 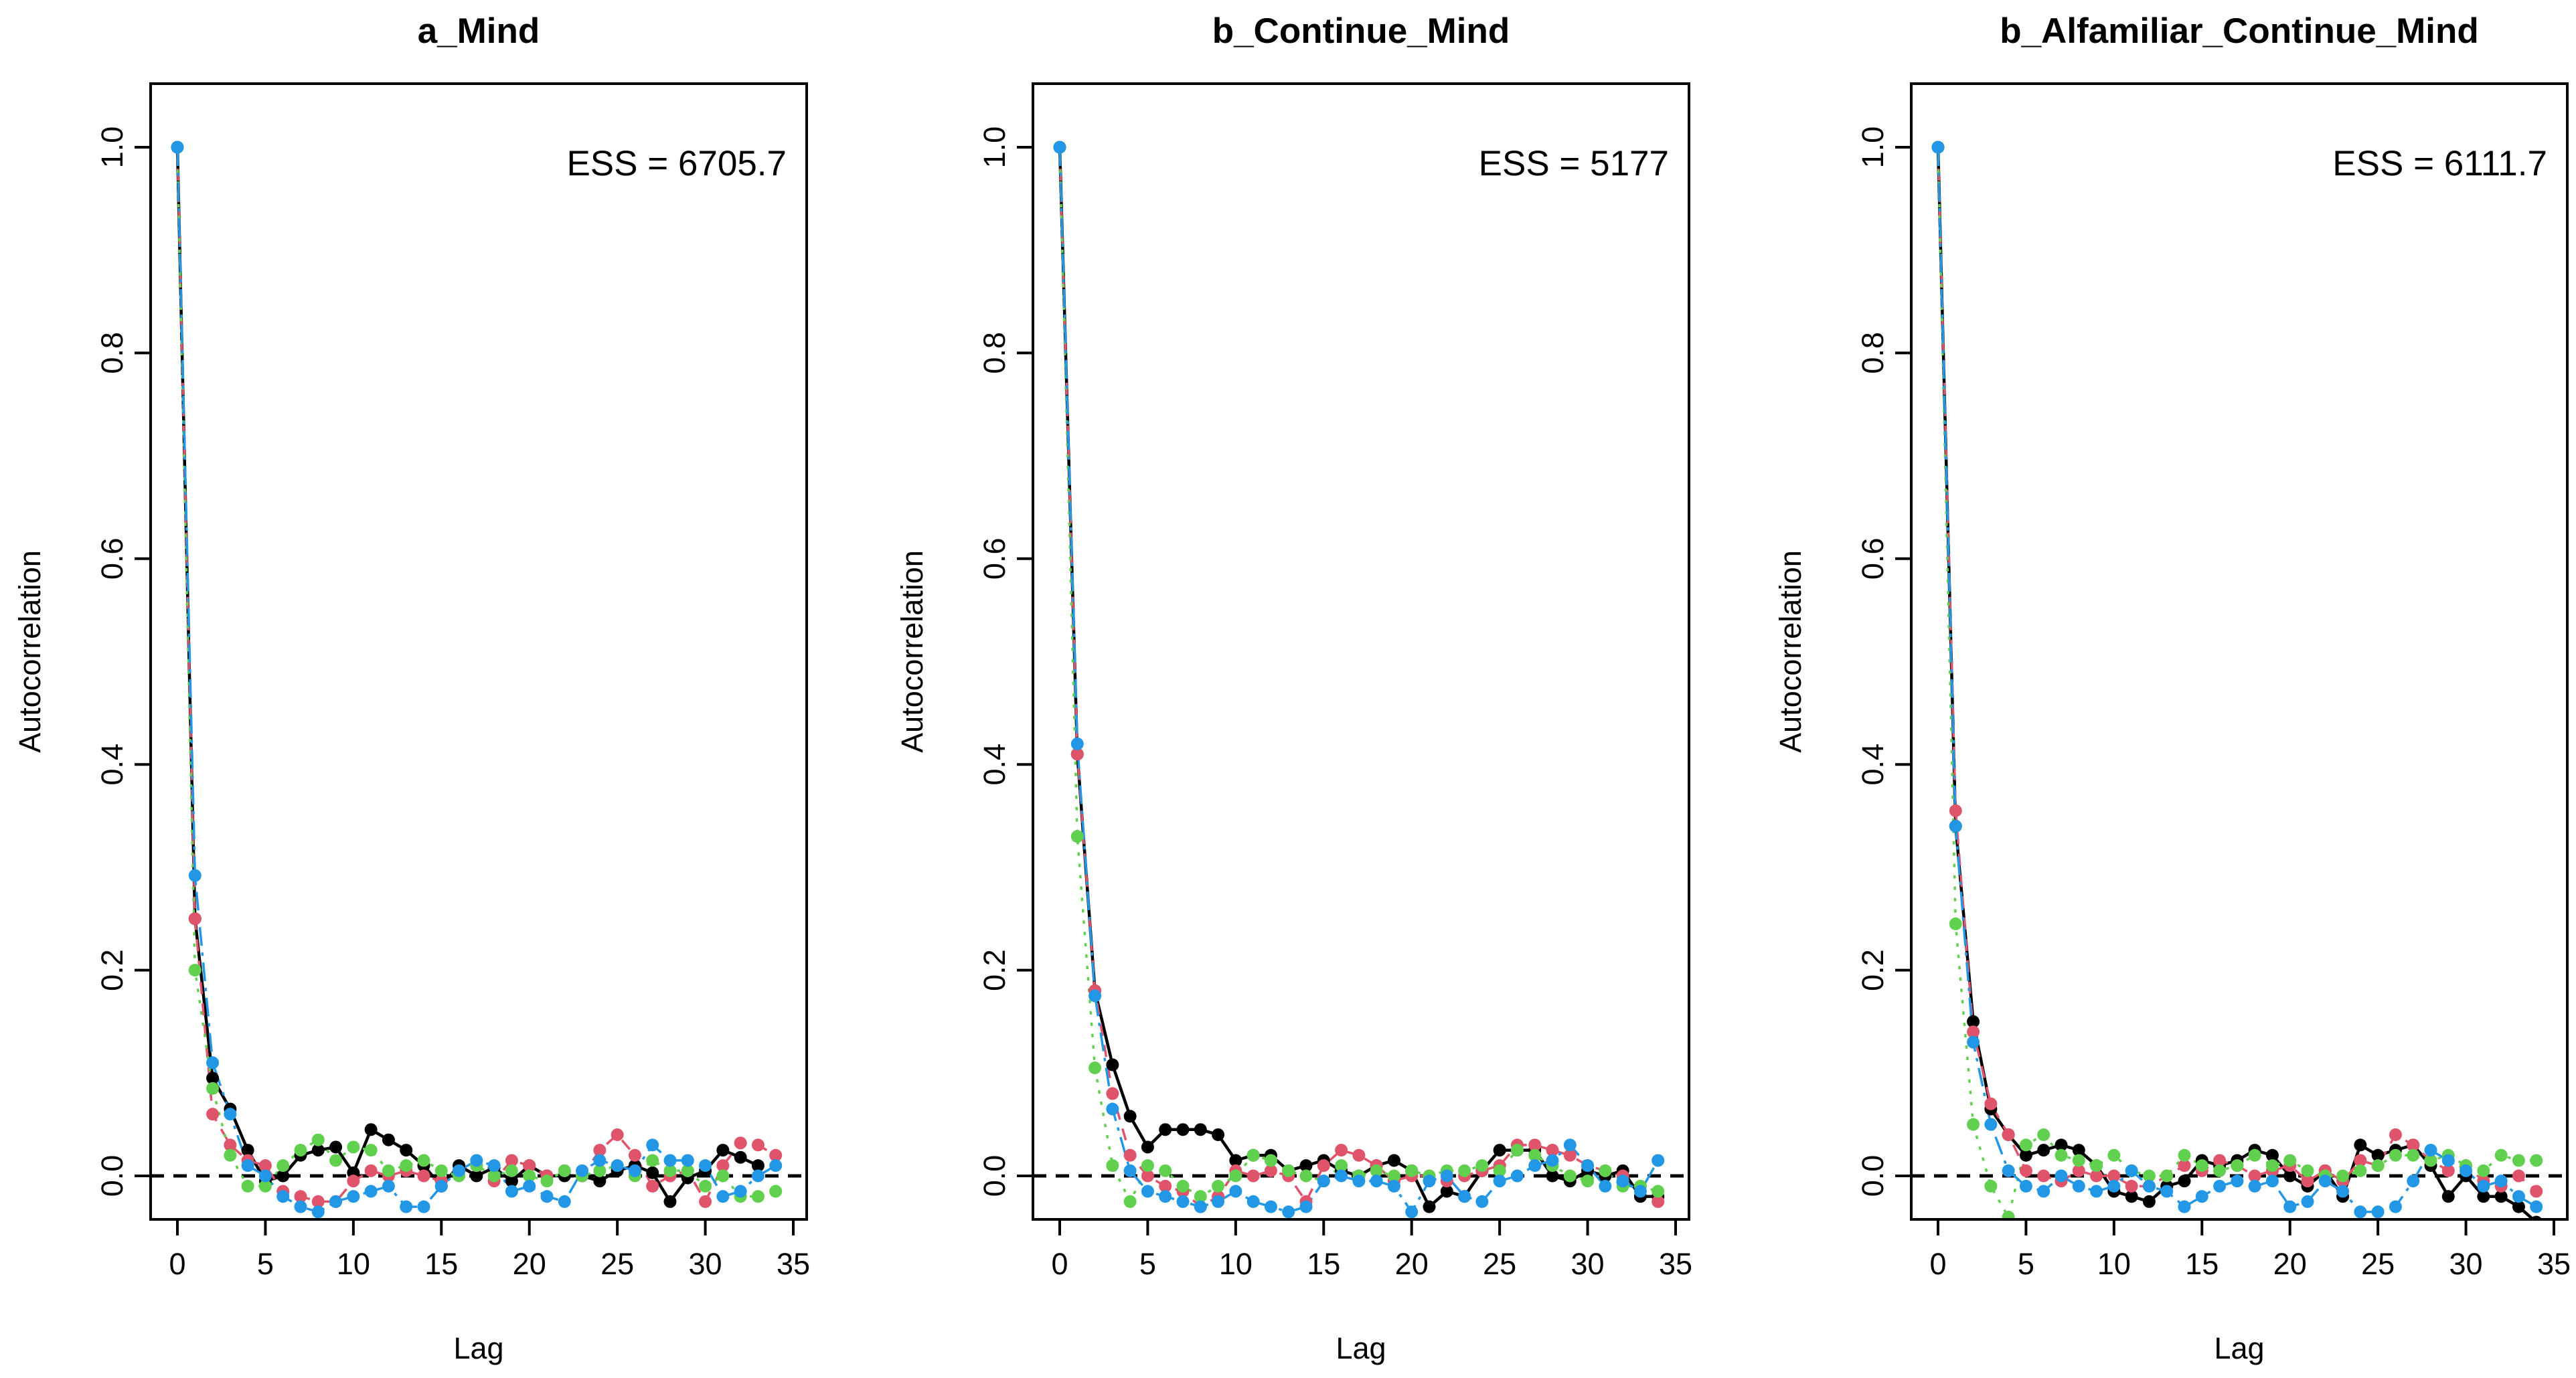 I want to click on y-tick-label: 0.0, so click(x=995, y=1176).